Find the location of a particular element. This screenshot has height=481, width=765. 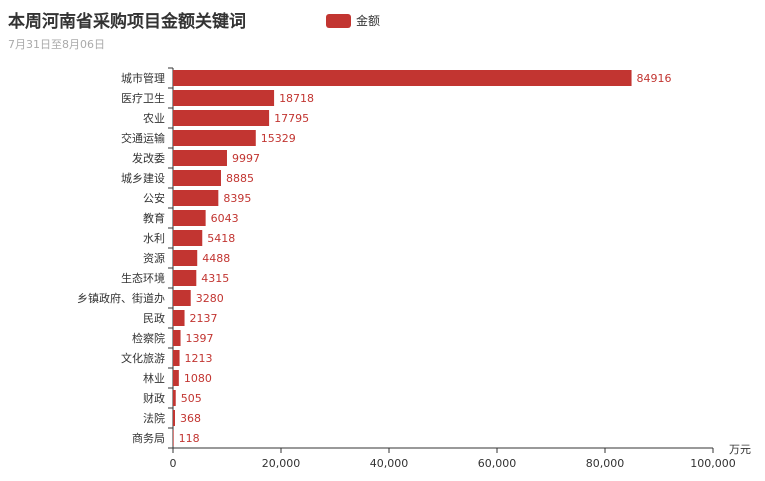

data-label: 8885 is located at coordinates (240, 178).